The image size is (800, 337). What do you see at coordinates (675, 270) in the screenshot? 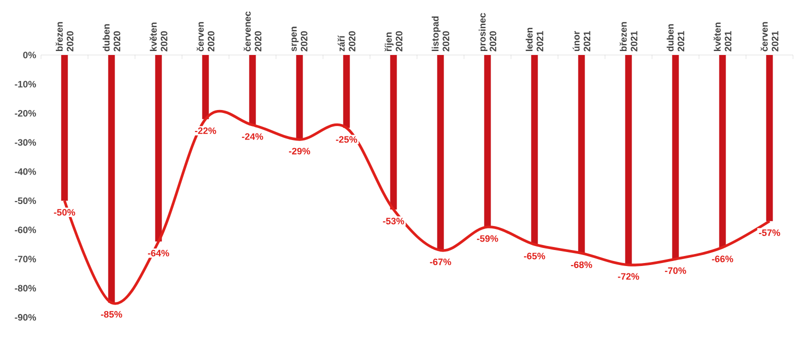
I see `data-label: -70%` at bounding box center [675, 270].